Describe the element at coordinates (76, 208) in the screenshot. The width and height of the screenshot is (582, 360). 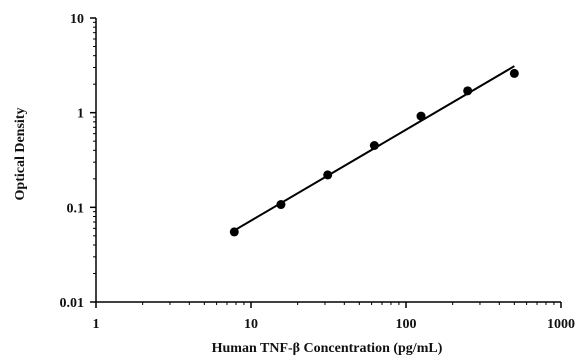
I see `y-tick-label: 0.1` at that location.